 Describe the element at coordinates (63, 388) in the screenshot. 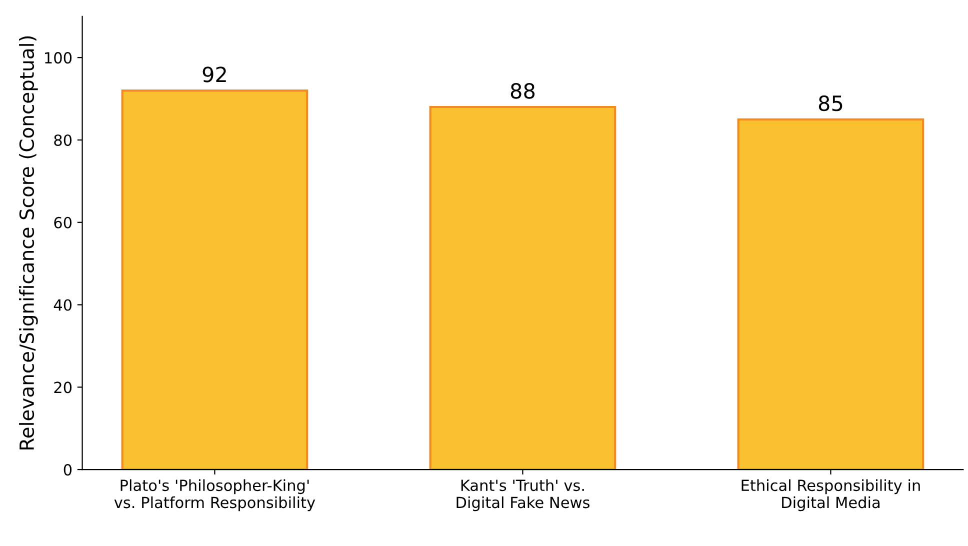

I see `y-tick-label: 20` at that location.